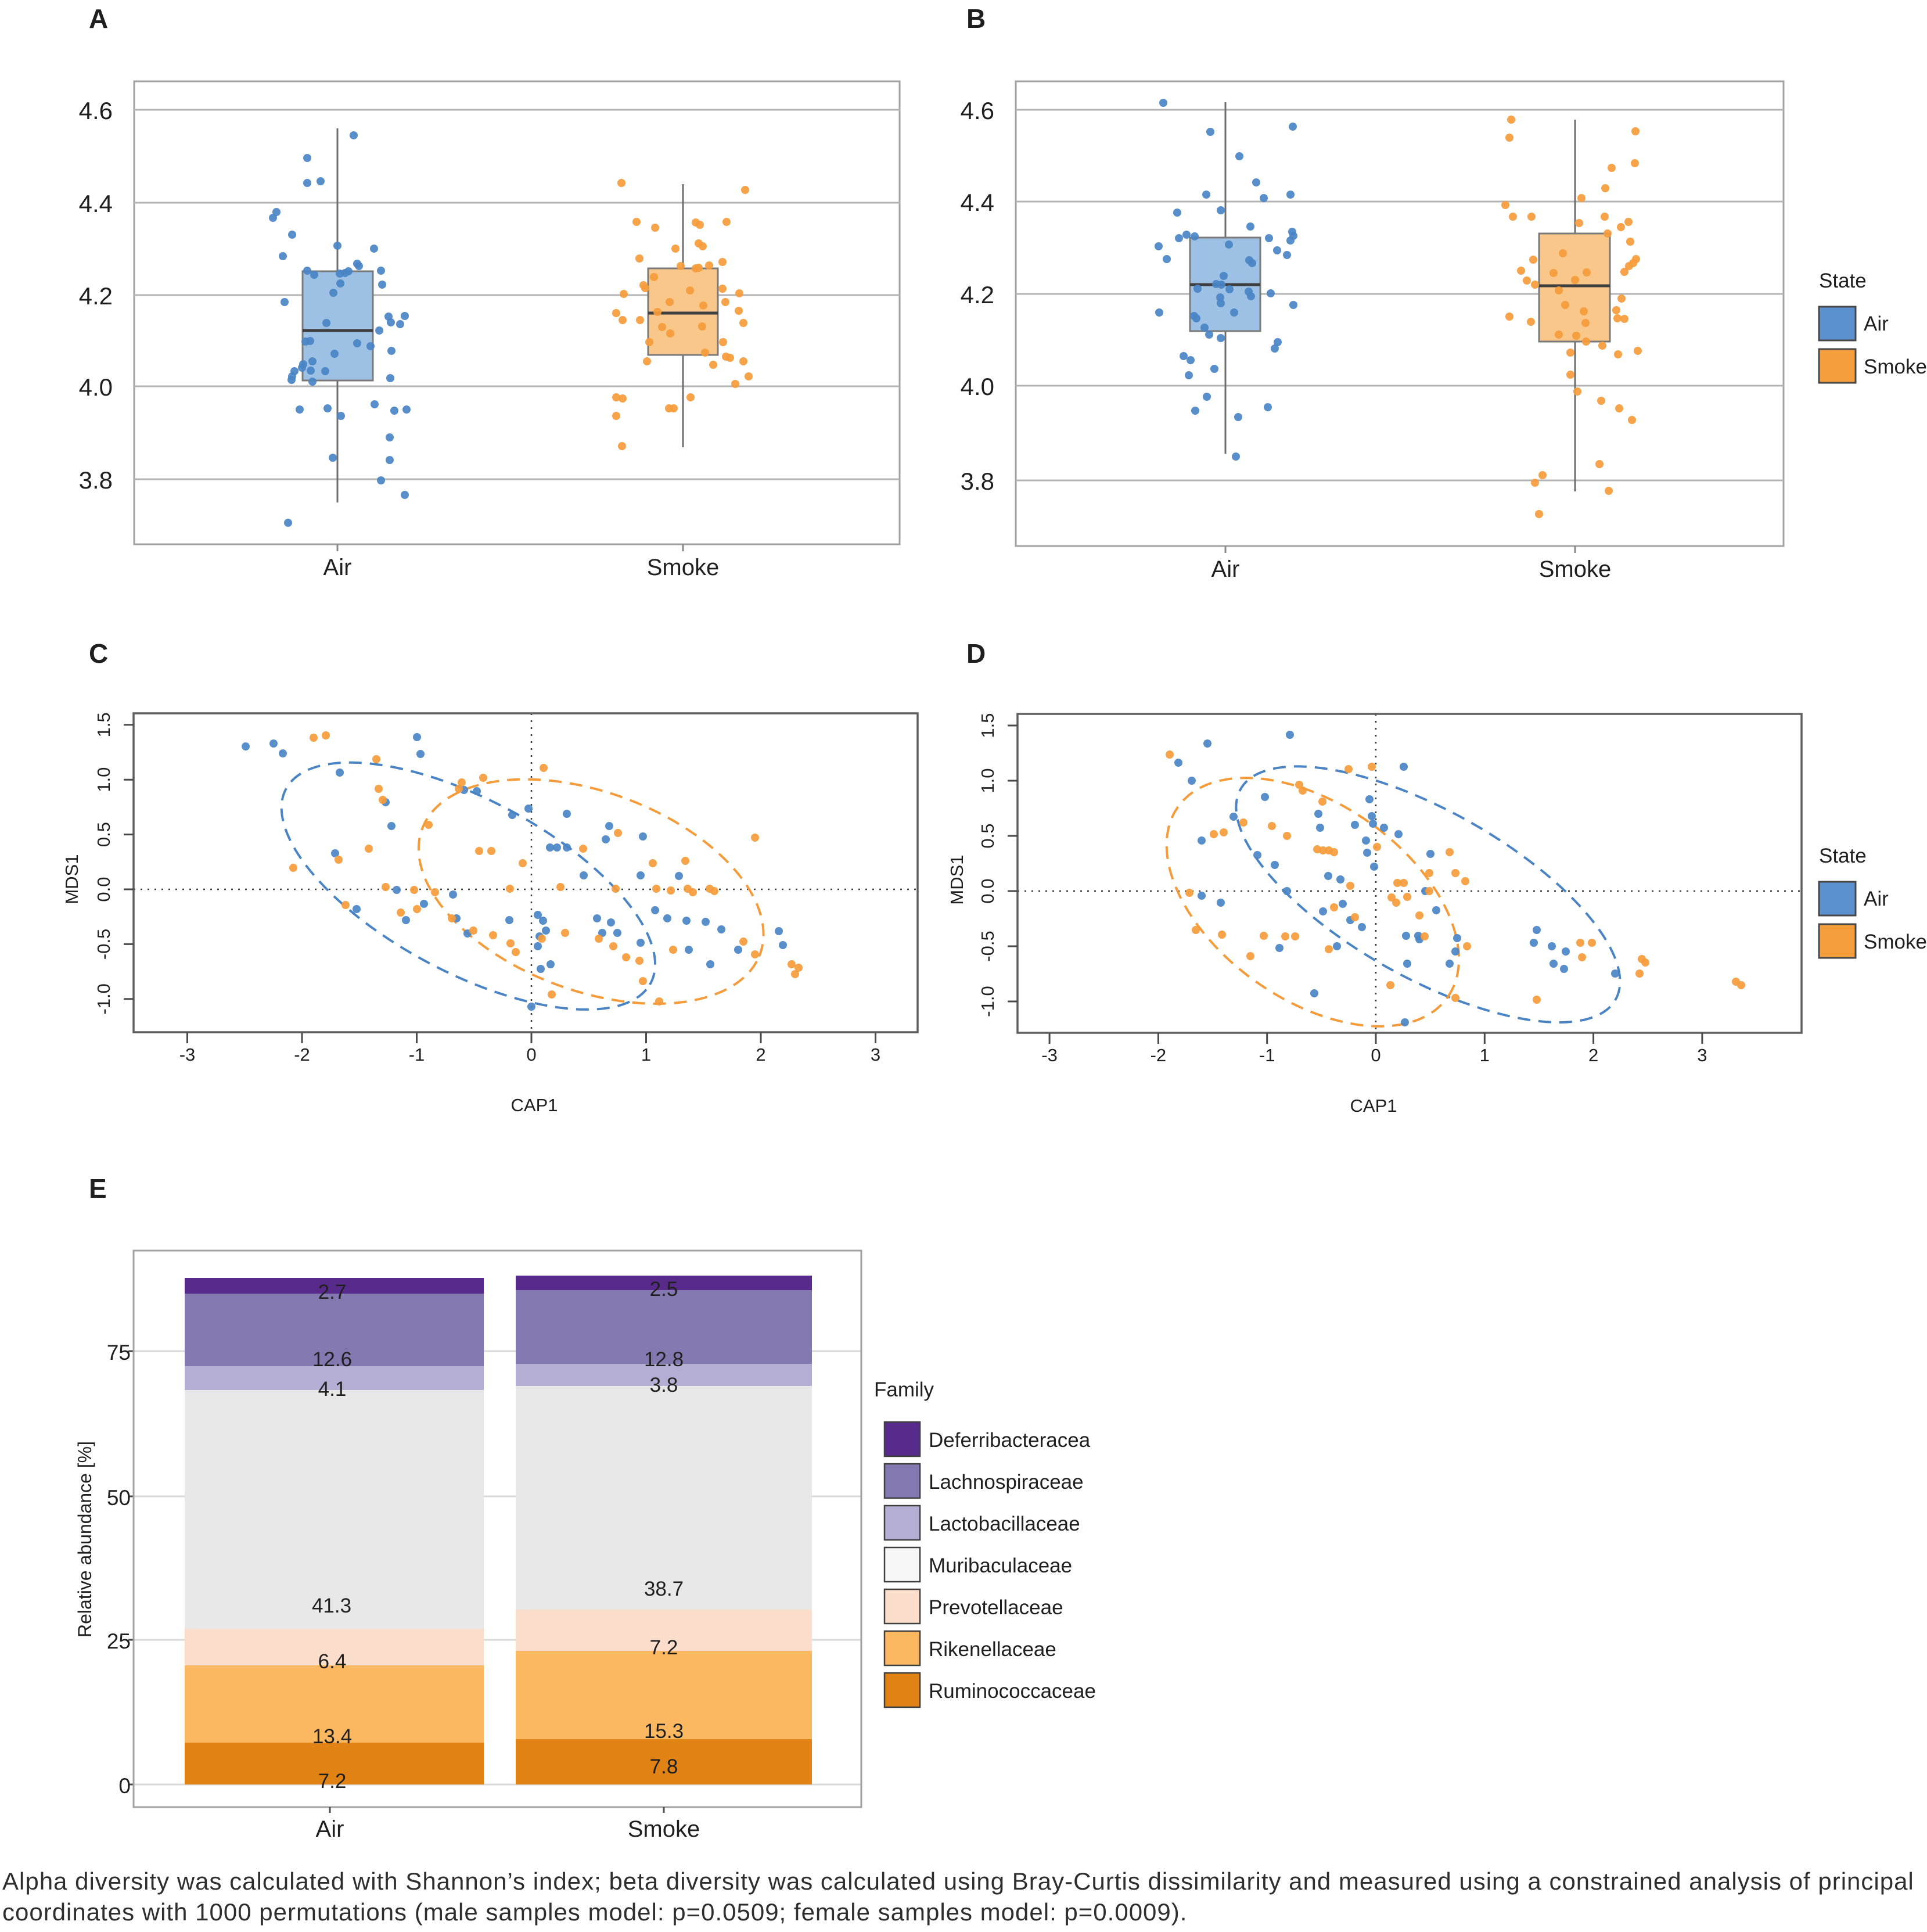 The image size is (1927, 1932). I want to click on svg-text: 6.4, so click(332, 1661).